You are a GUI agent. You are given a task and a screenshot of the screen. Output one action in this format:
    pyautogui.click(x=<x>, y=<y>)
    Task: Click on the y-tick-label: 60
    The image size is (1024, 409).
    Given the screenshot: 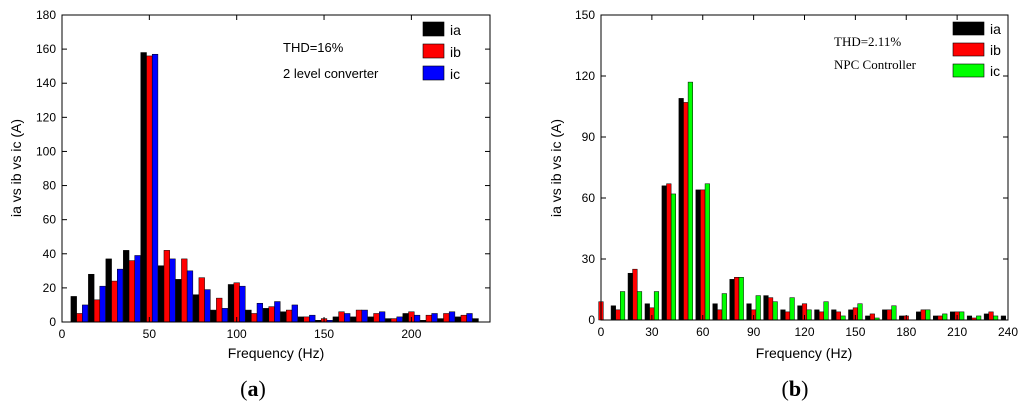 What is the action you would take?
    pyautogui.click(x=589, y=198)
    